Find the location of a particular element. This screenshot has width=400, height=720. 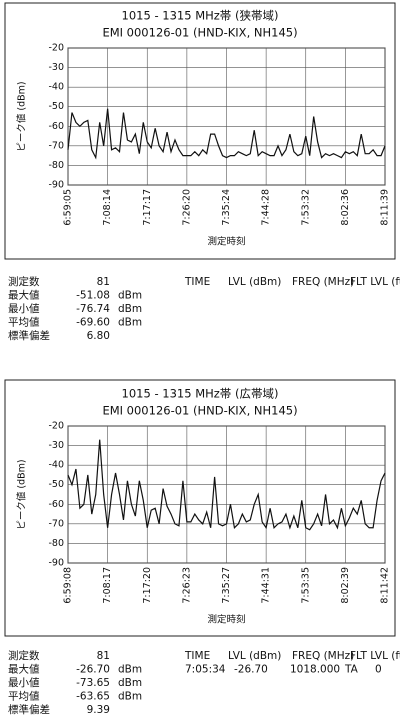

stat-value: 6.80 is located at coordinates (98, 336).